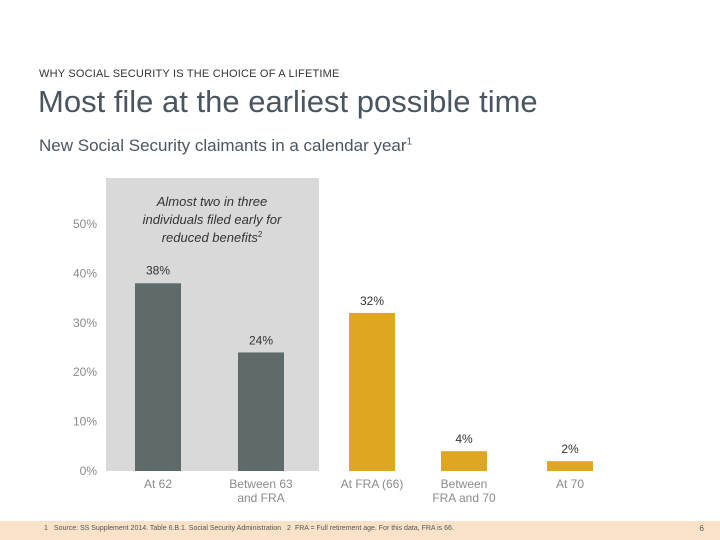 The image size is (720, 540). Describe the element at coordinates (372, 301) in the screenshot. I see `data-label: 32%` at that location.